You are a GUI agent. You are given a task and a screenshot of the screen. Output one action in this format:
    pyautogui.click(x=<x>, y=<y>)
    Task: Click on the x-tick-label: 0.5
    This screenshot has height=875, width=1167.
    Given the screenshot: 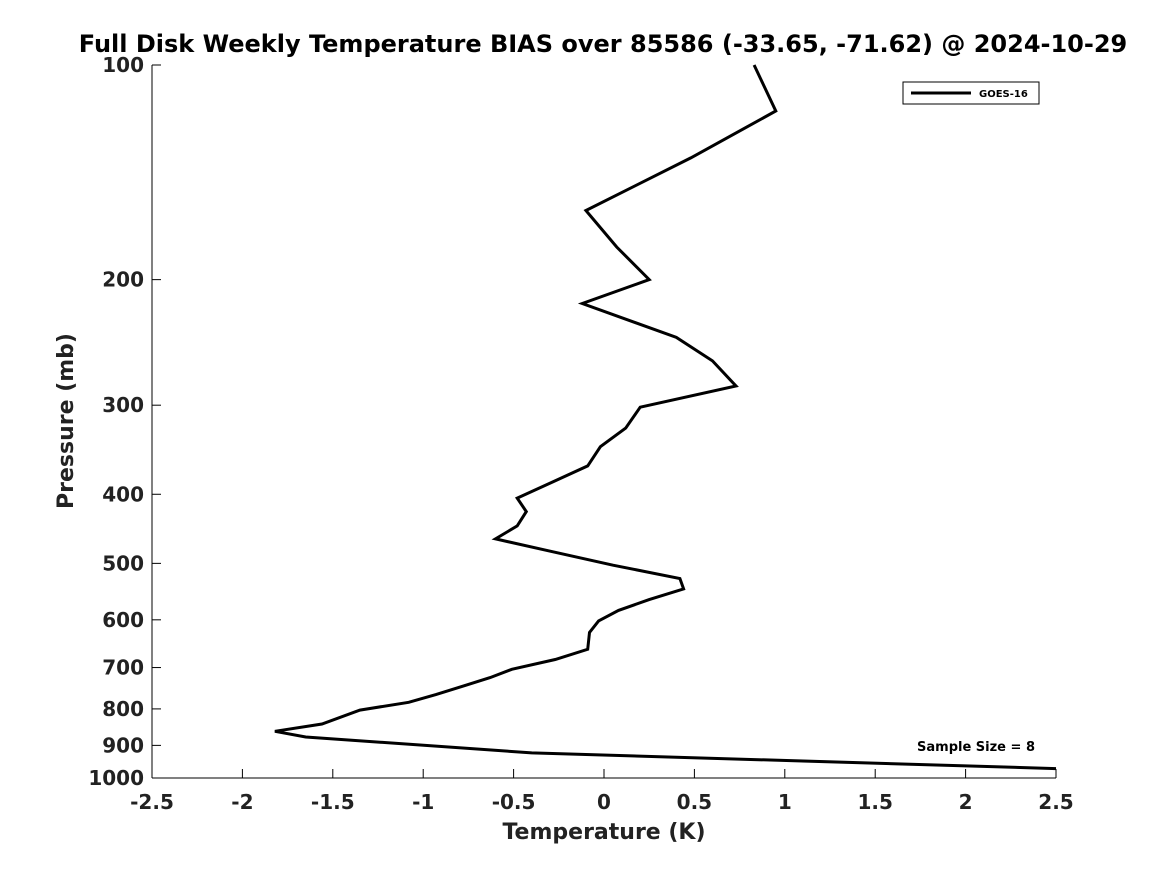 What is the action you would take?
    pyautogui.click(x=694, y=802)
    